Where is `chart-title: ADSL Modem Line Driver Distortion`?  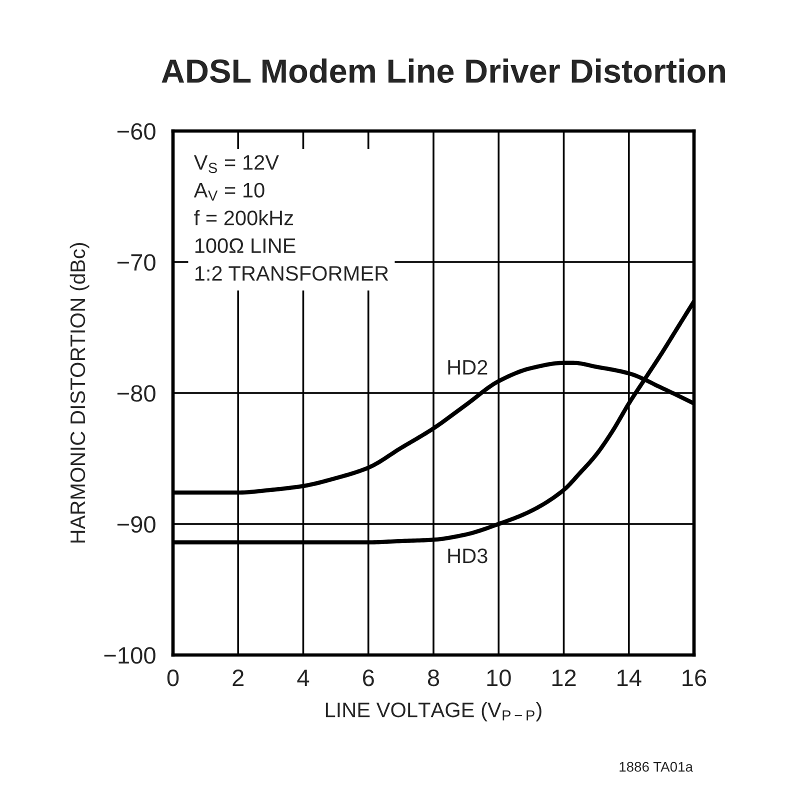
chart-title: ADSL Modem Line Driver Distortion is located at coordinates (443, 70).